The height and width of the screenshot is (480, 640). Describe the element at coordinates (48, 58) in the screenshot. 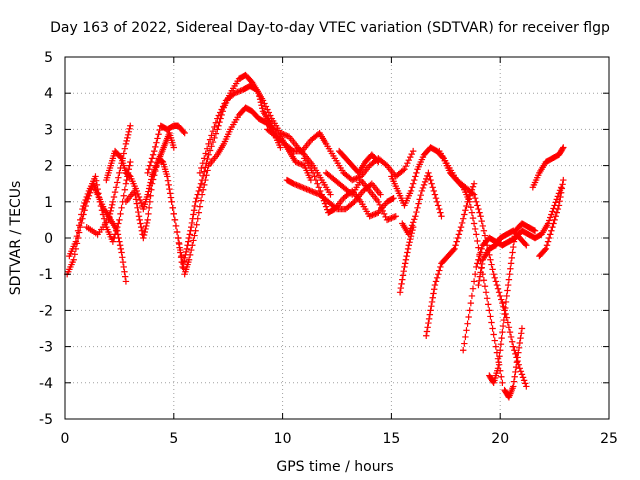

I see `y-tick-label: 5` at that location.